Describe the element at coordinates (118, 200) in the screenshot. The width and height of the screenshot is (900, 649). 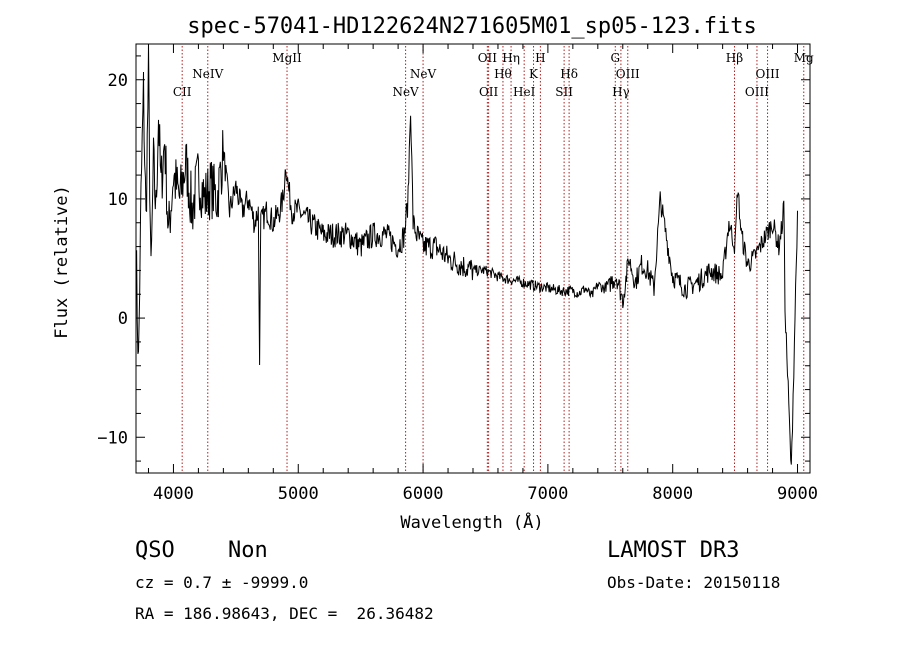
I see `y-tick-label: 10` at that location.